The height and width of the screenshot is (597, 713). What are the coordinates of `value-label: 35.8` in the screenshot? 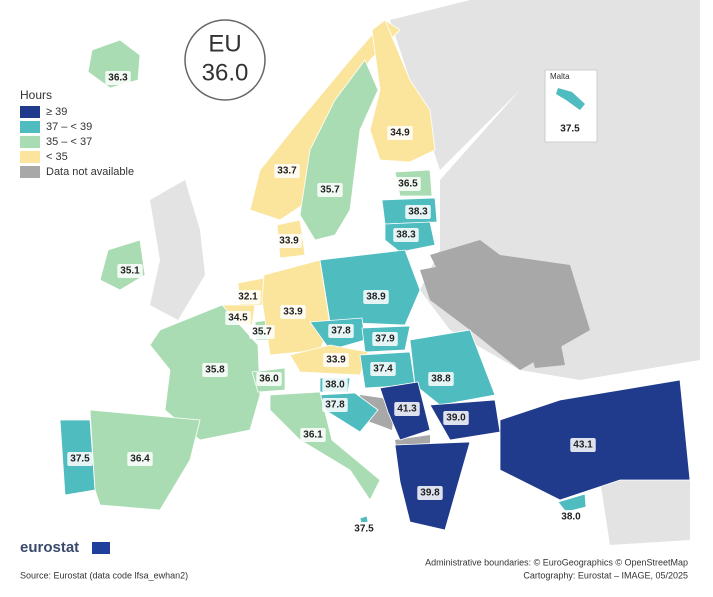 It's located at (215, 370).